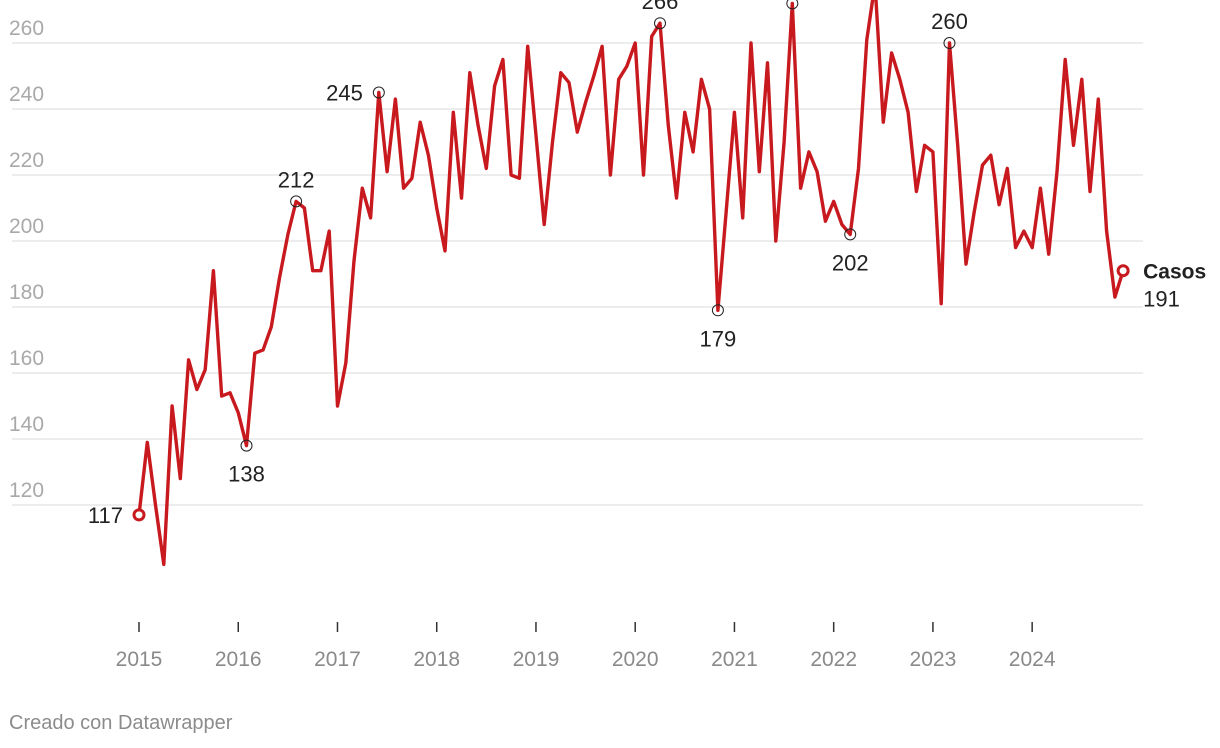  What do you see at coordinates (139, 515) in the screenshot?
I see `start-point-marker` at bounding box center [139, 515].